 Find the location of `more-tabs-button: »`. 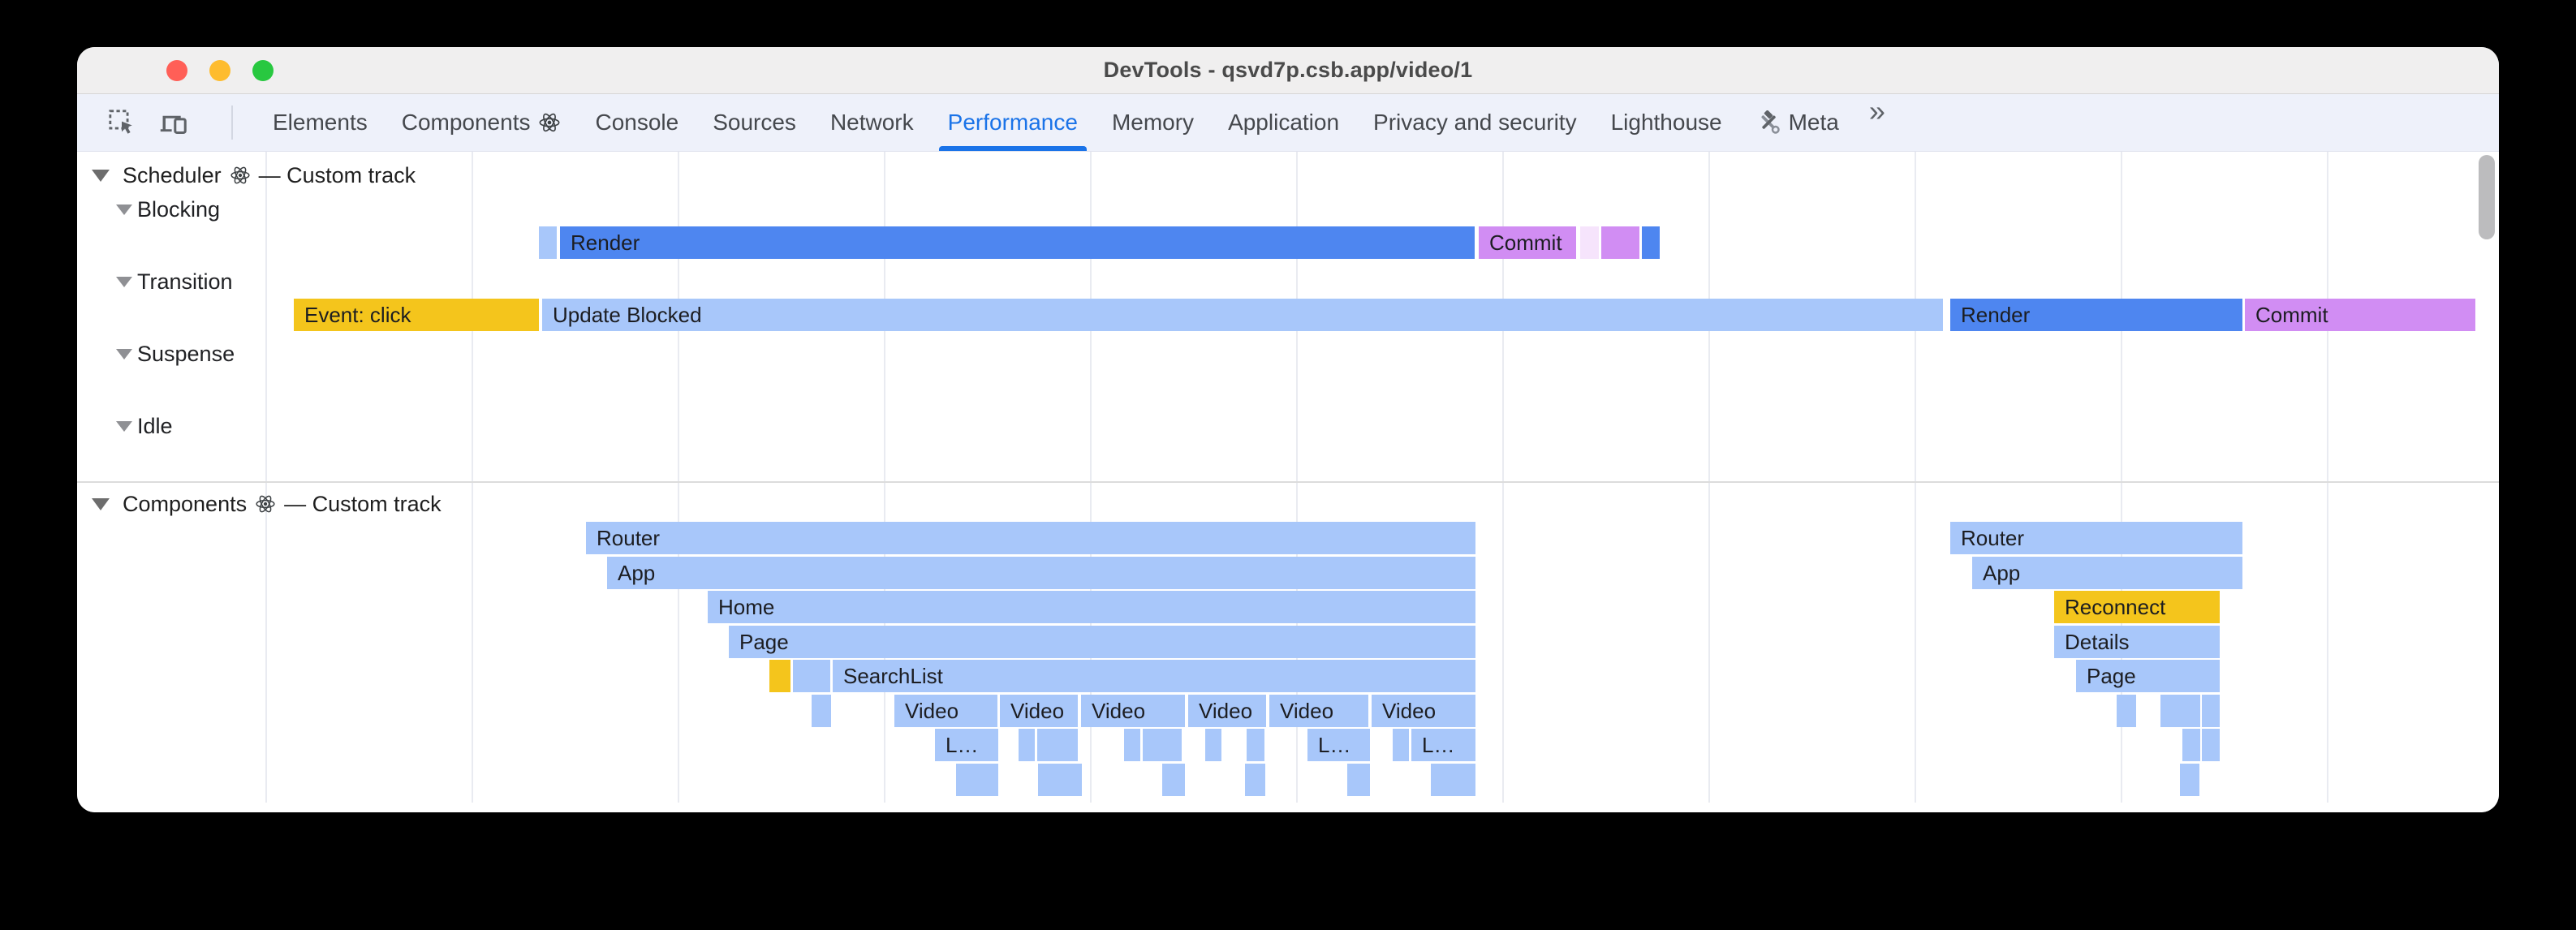

more-tabs-button: » is located at coordinates (1877, 110).